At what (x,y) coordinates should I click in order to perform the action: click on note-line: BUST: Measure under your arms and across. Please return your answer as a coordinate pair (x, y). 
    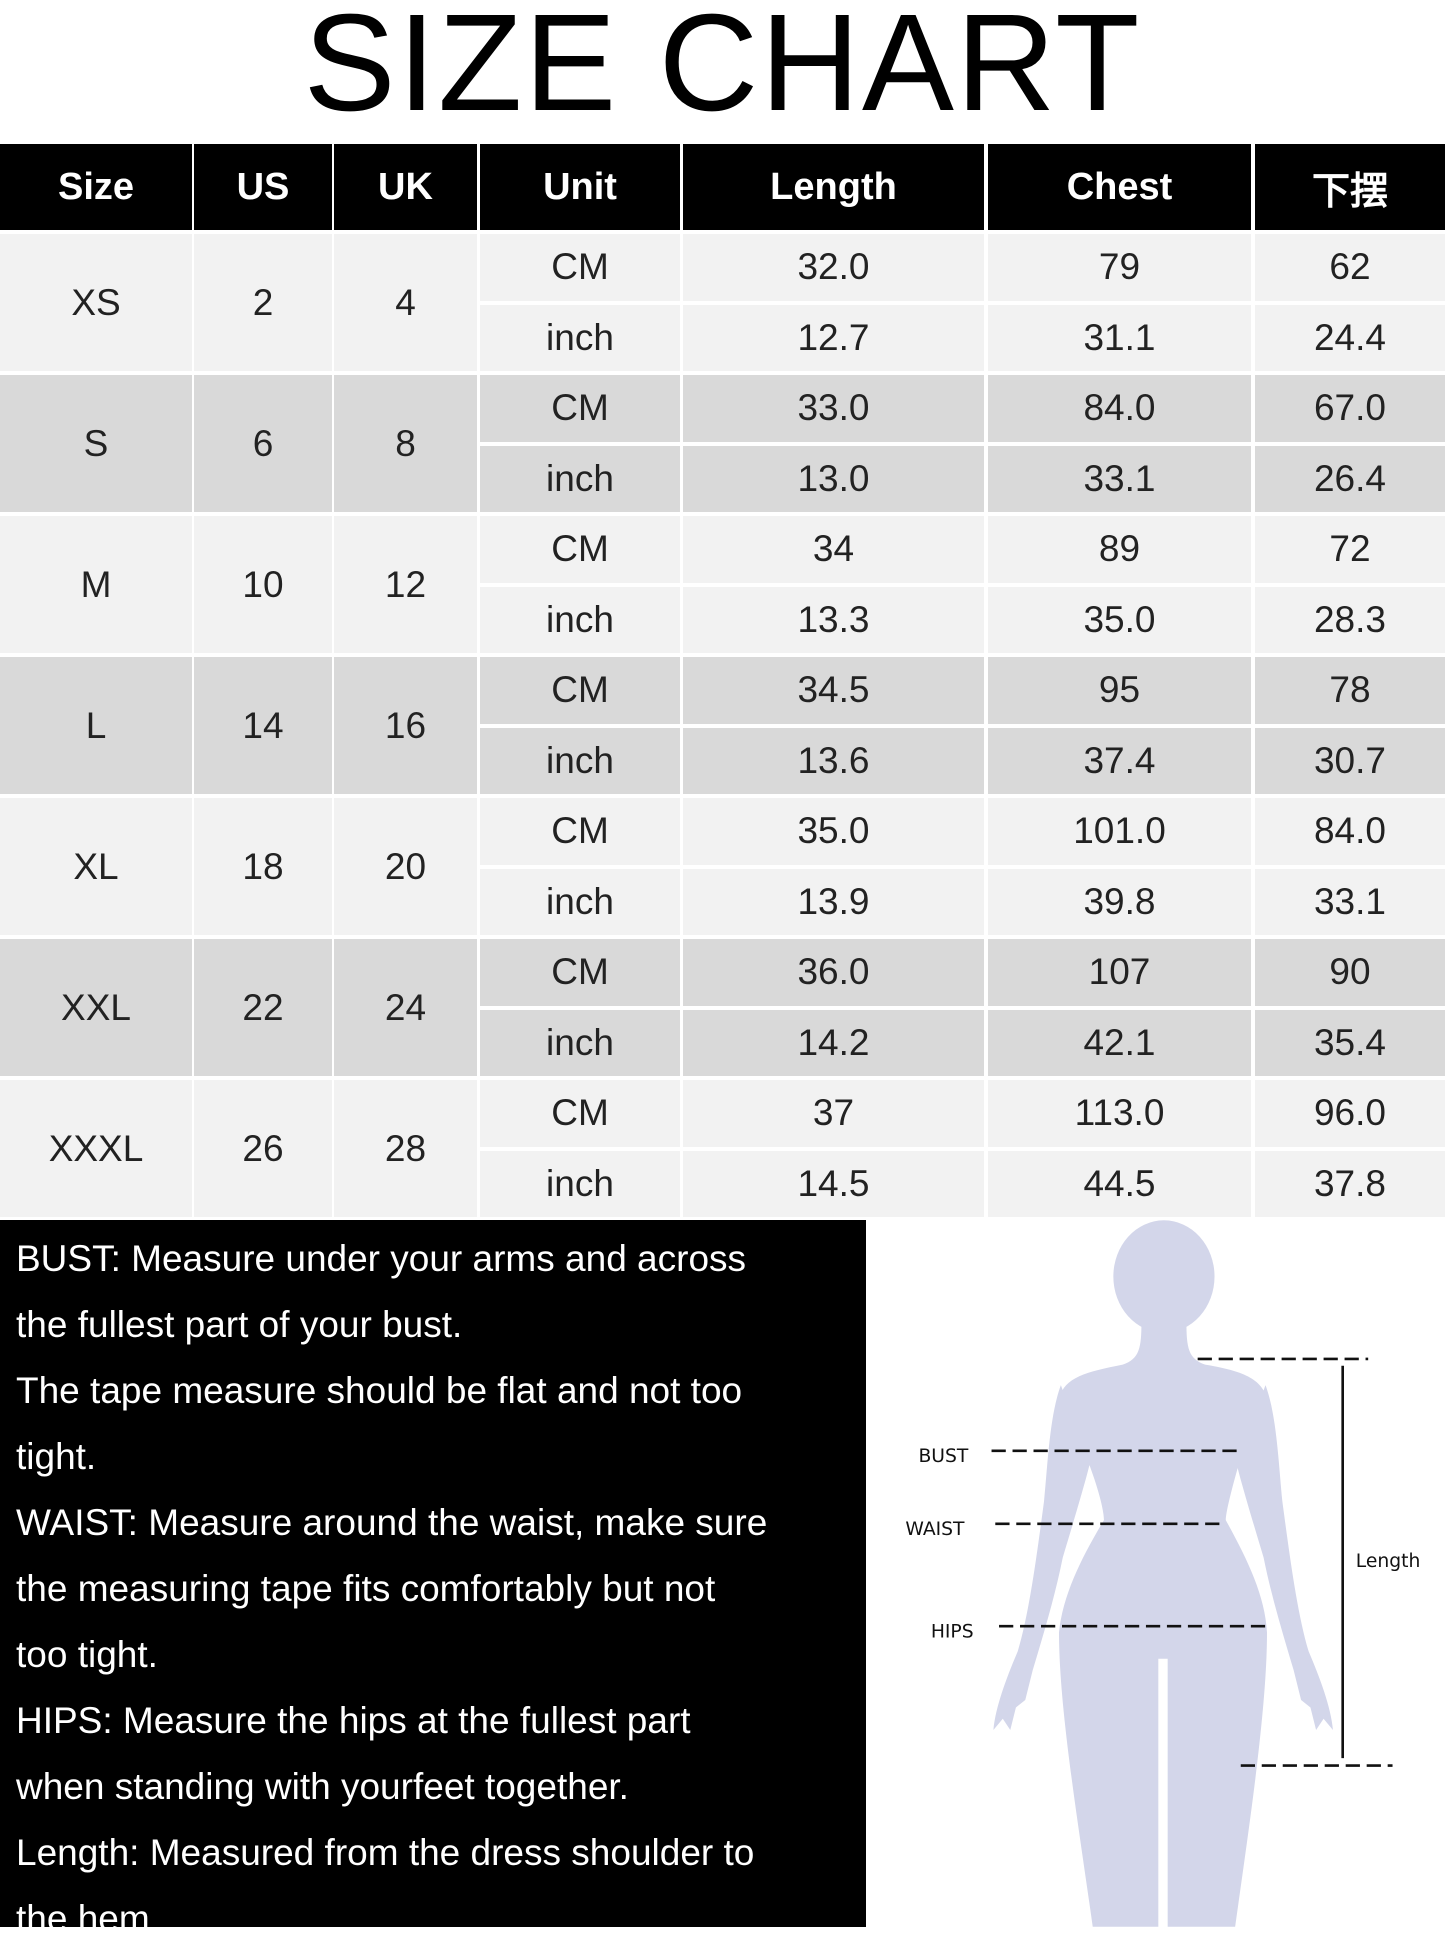
    Looking at the image, I should click on (381, 1258).